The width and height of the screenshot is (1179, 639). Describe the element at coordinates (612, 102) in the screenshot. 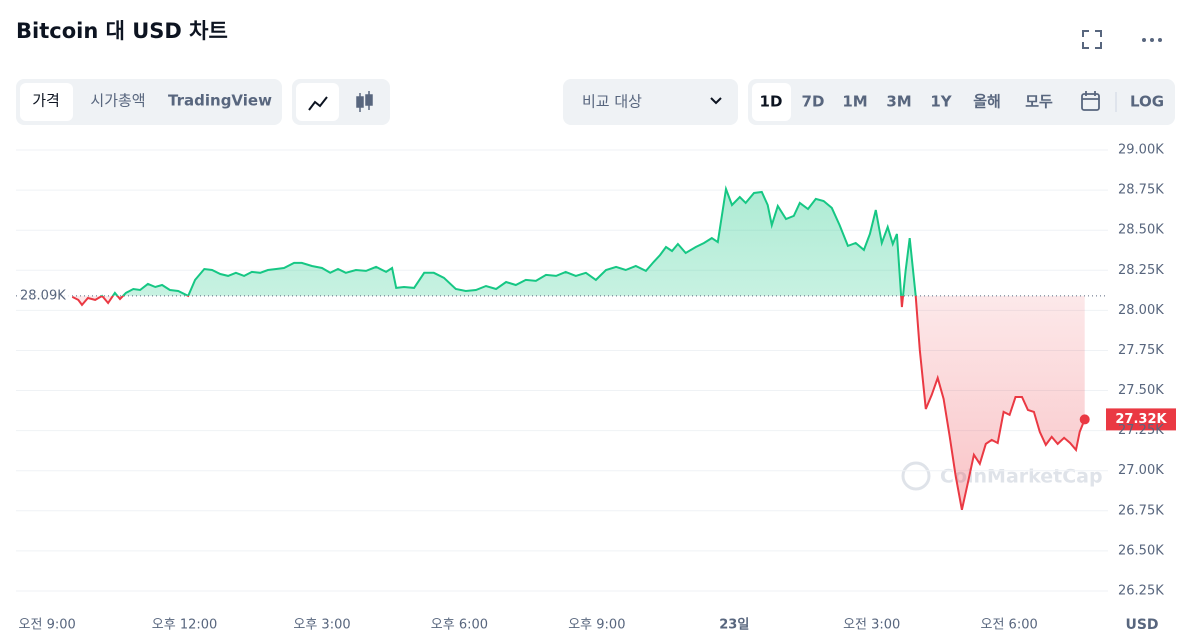

I see `compare-label: 비교 대상` at that location.